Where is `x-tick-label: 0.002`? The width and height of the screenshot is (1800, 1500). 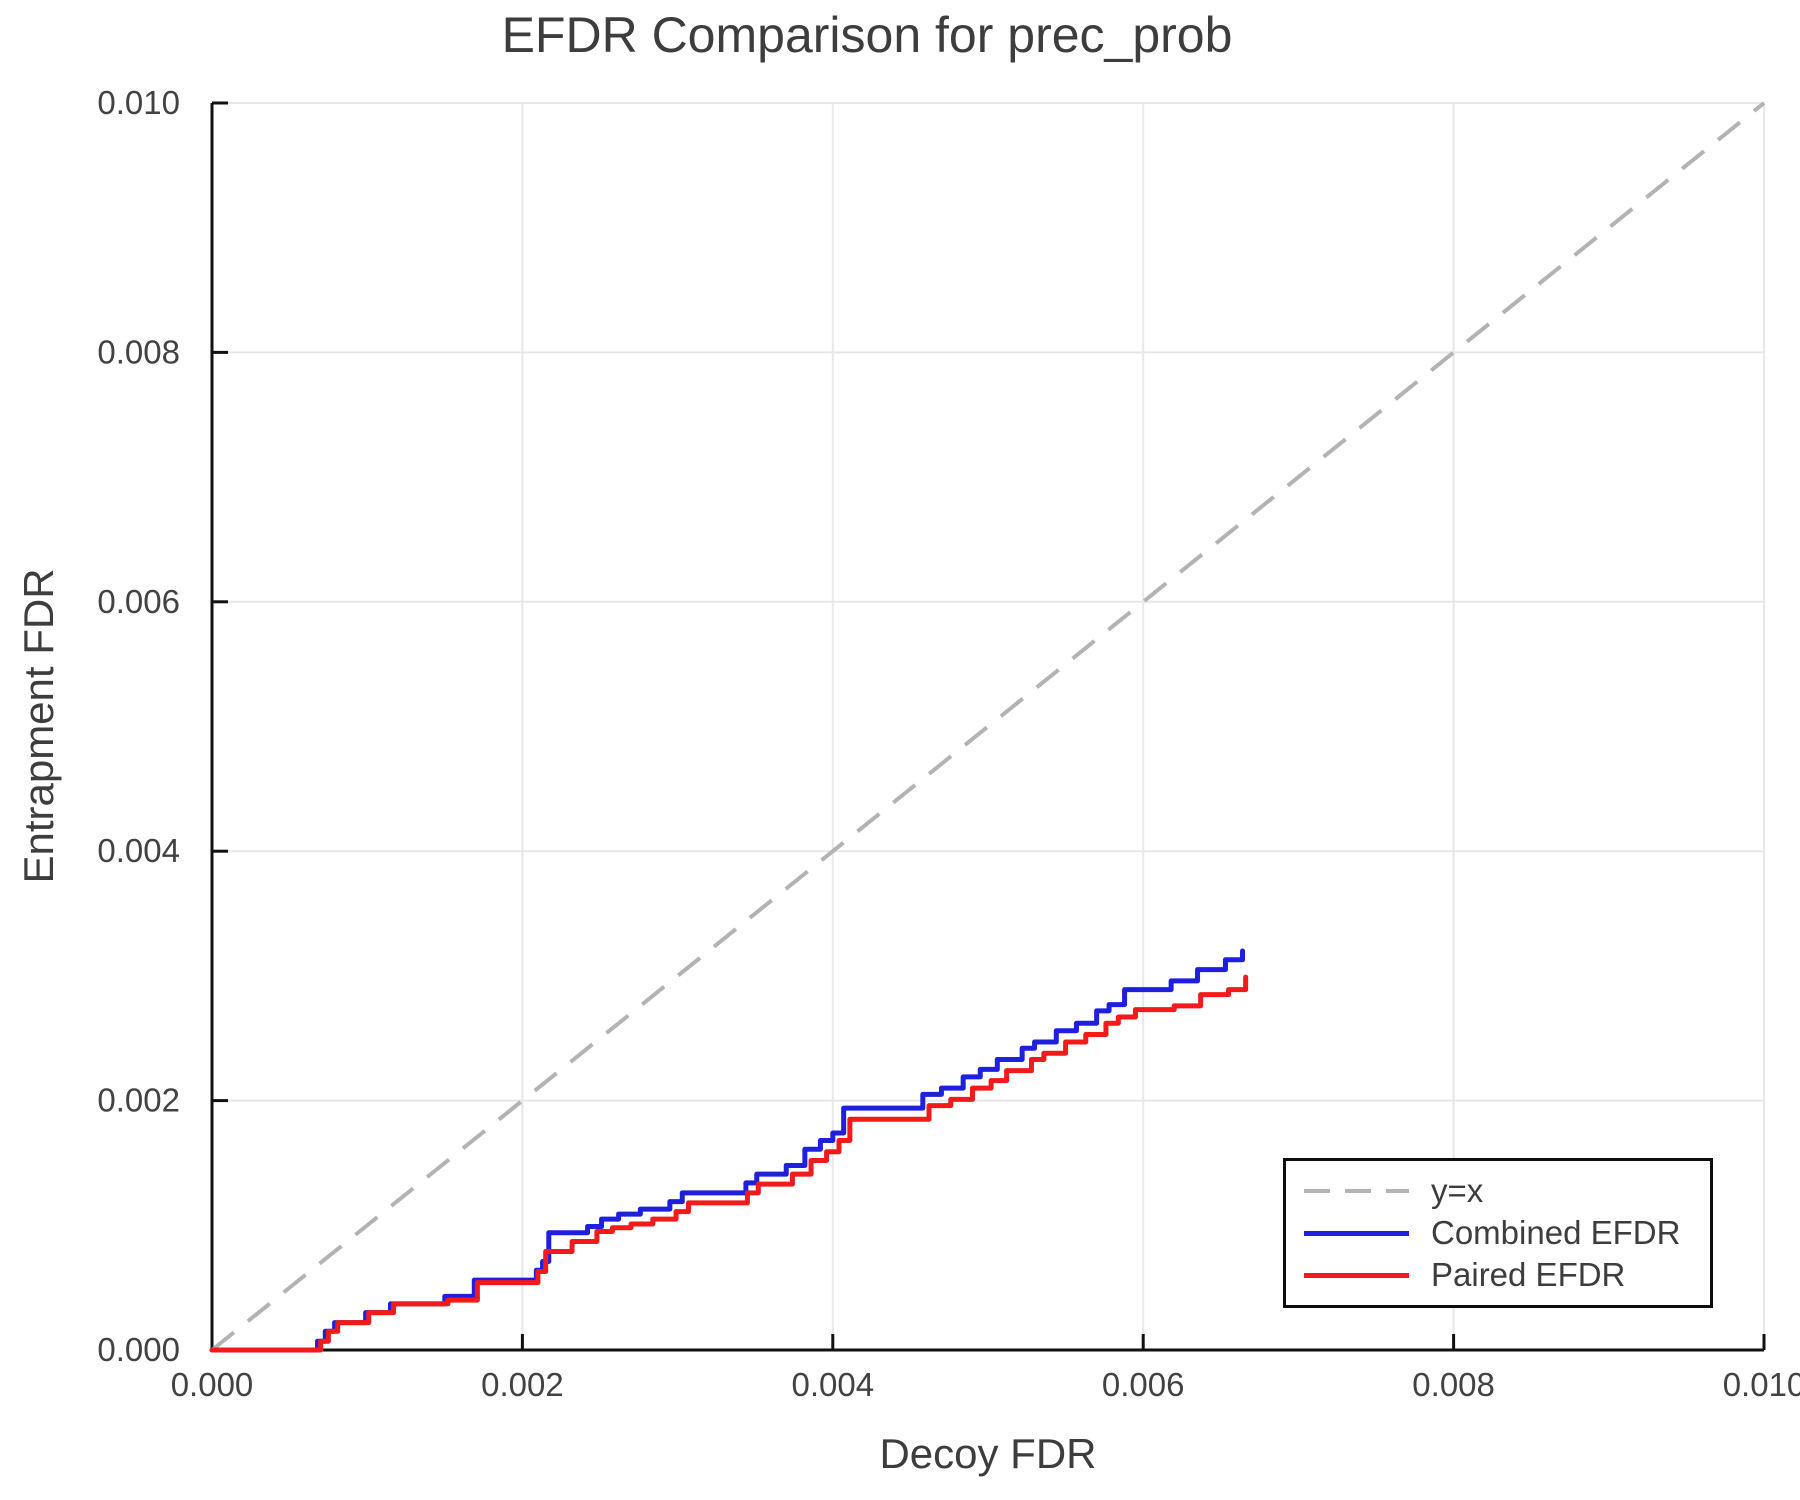 x-tick-label: 0.002 is located at coordinates (522, 1384).